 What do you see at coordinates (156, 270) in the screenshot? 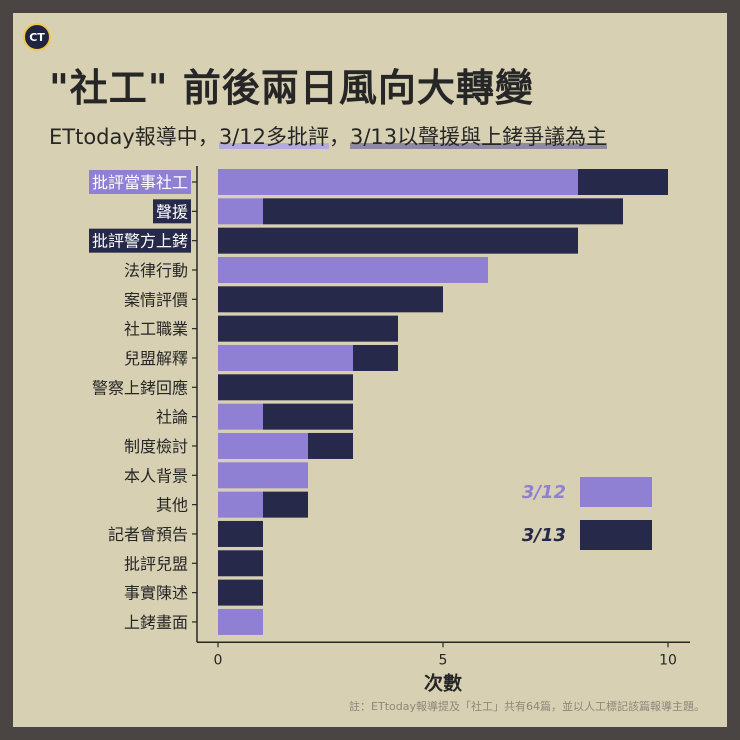
I see `category-label: 法律行動` at bounding box center [156, 270].